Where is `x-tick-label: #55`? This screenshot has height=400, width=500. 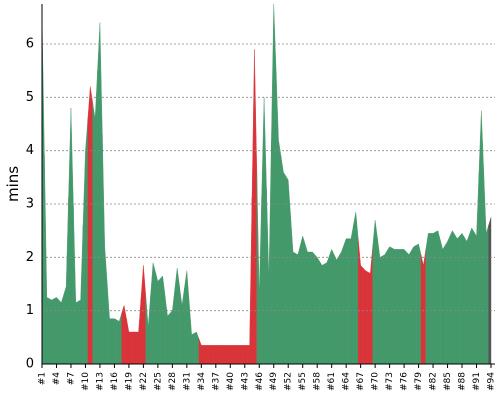 x-tick-label: #55 is located at coordinates (303, 381).